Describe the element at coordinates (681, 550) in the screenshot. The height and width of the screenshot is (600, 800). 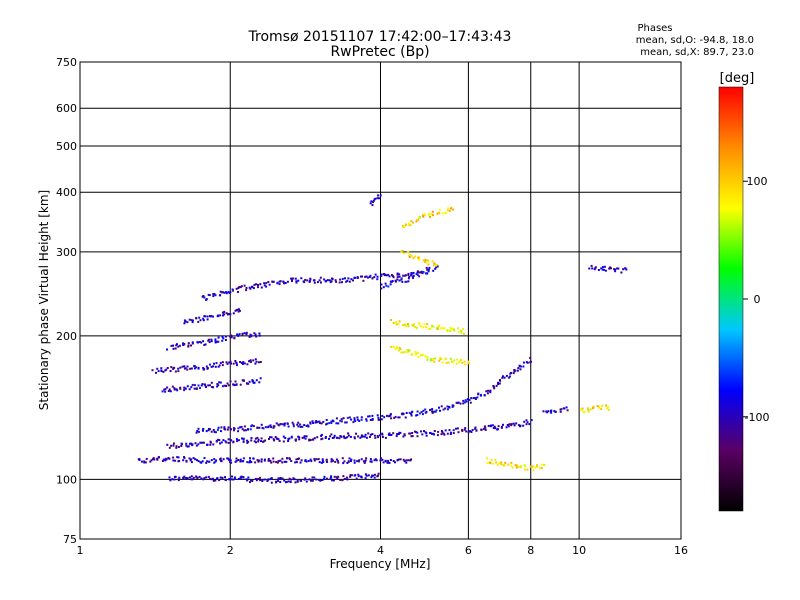
I see `x-tick-label: 16` at that location.